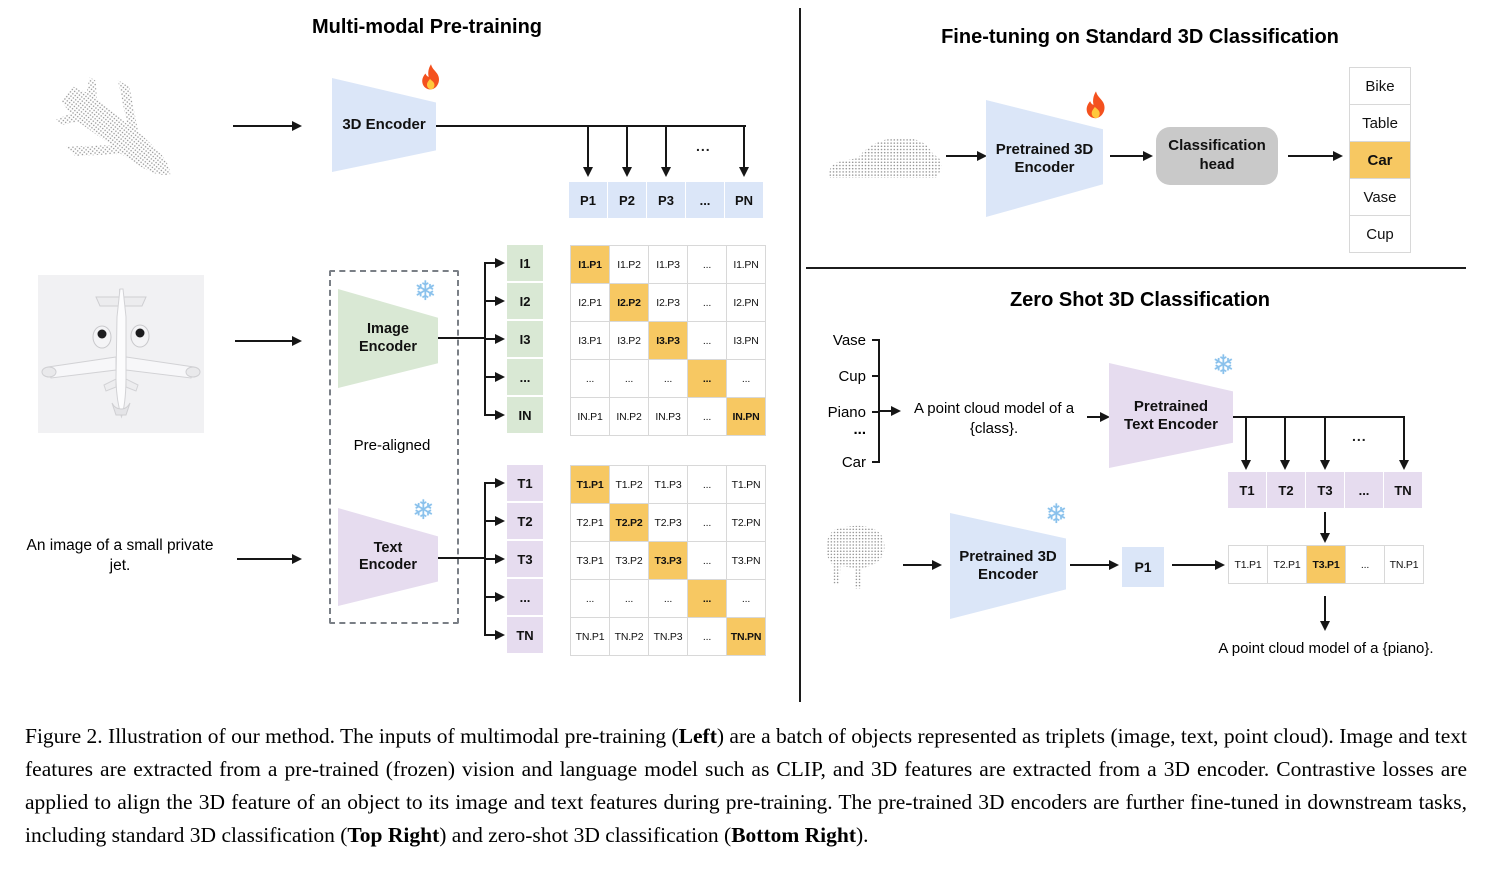 Image resolution: width=1490 pixels, height=888 pixels. Describe the element at coordinates (855, 557) in the screenshot. I see `piano-point-cloud` at that location.